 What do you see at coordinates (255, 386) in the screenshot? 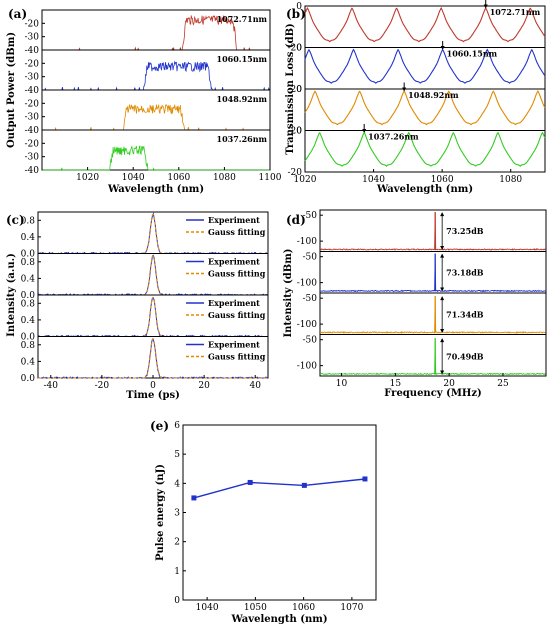
I see `panel-c-x-tick-label: 40` at bounding box center [255, 386].